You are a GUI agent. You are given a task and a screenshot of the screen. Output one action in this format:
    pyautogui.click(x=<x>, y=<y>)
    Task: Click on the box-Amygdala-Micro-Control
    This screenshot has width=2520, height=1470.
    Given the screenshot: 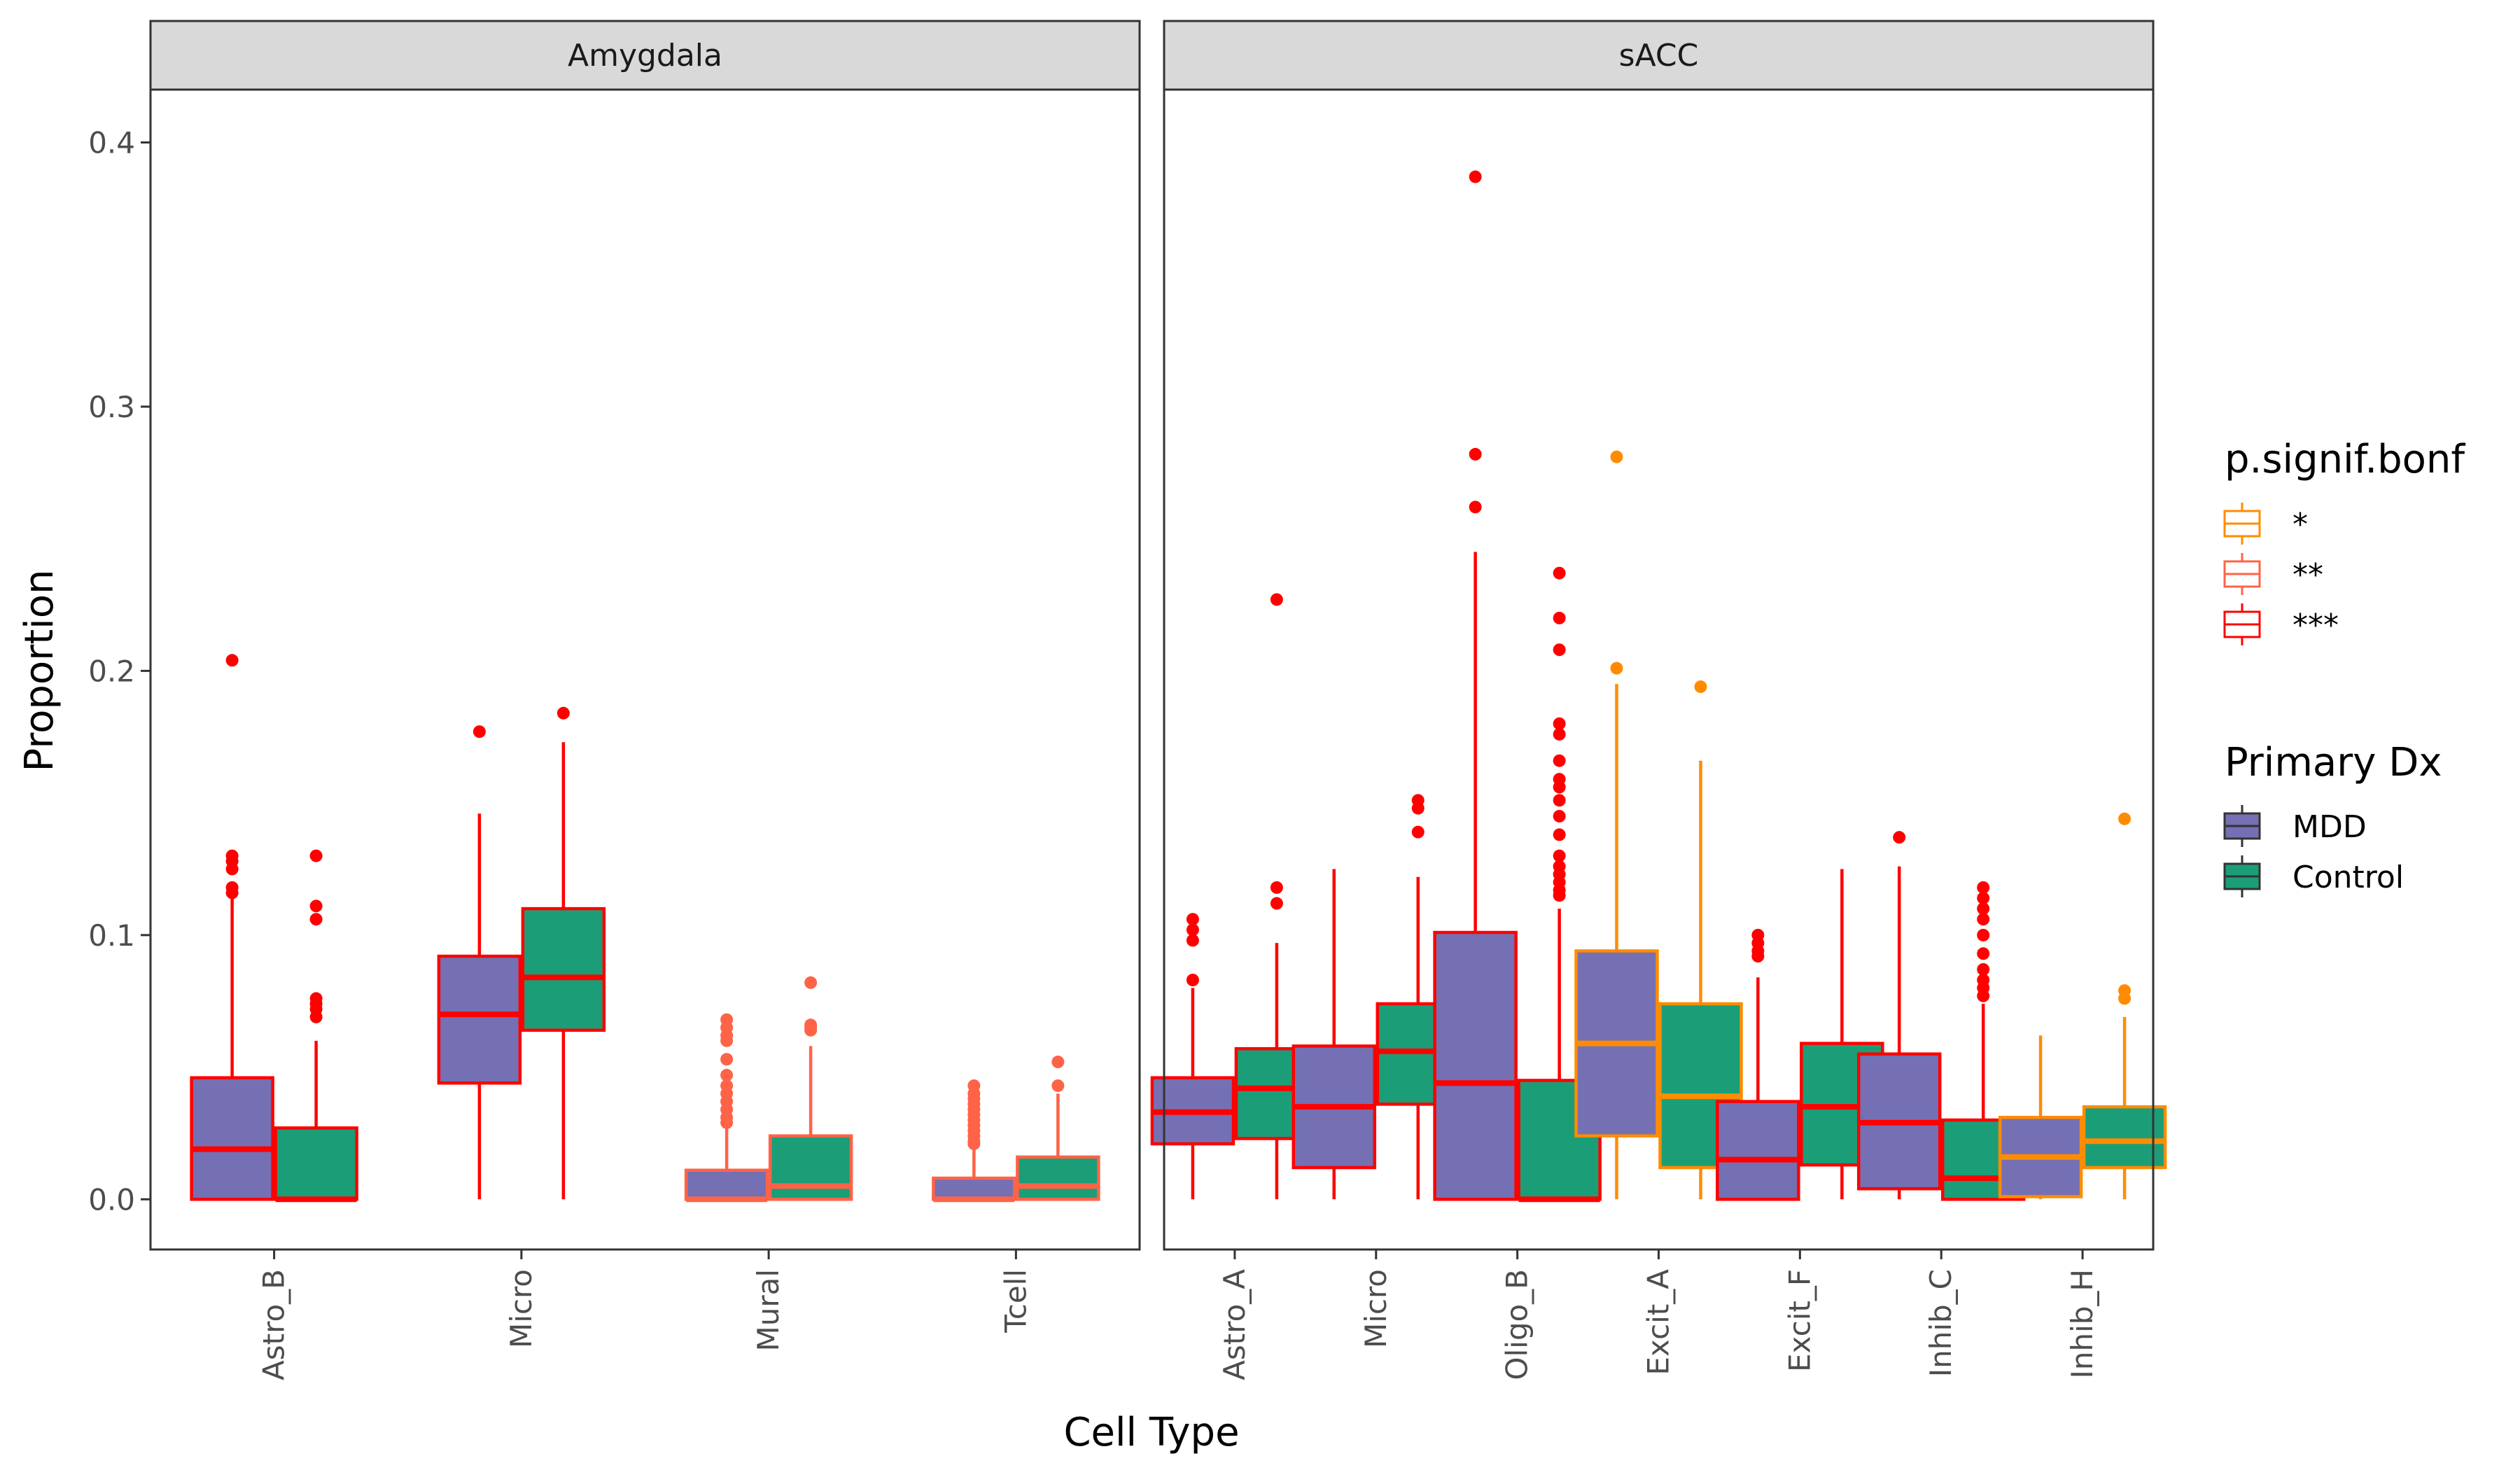 What is the action you would take?
    pyautogui.click(x=563, y=953)
    